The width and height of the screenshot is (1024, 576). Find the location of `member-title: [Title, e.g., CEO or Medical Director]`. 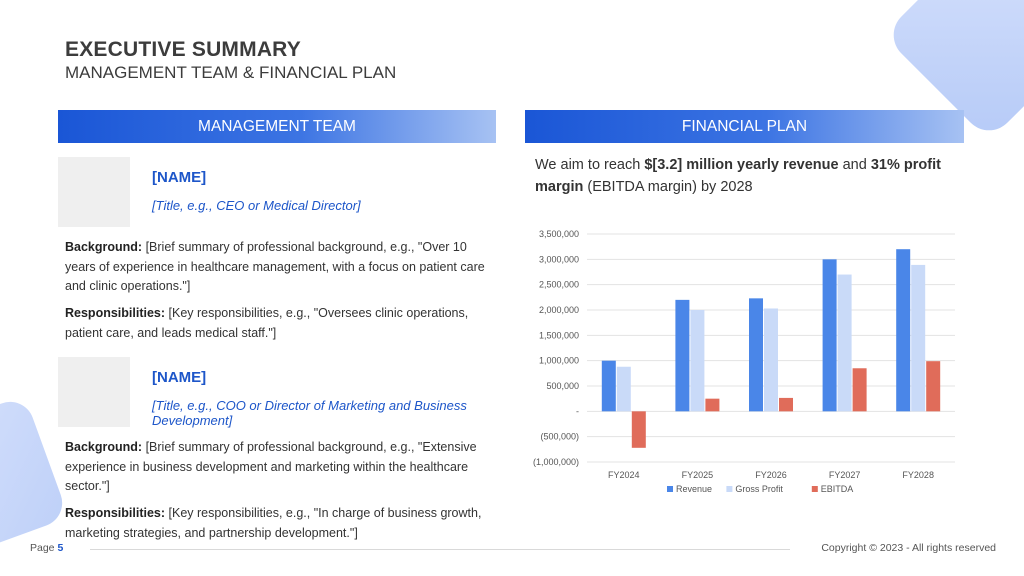

member-title: [Title, e.g., CEO or Medical Director] is located at coordinates (256, 205).